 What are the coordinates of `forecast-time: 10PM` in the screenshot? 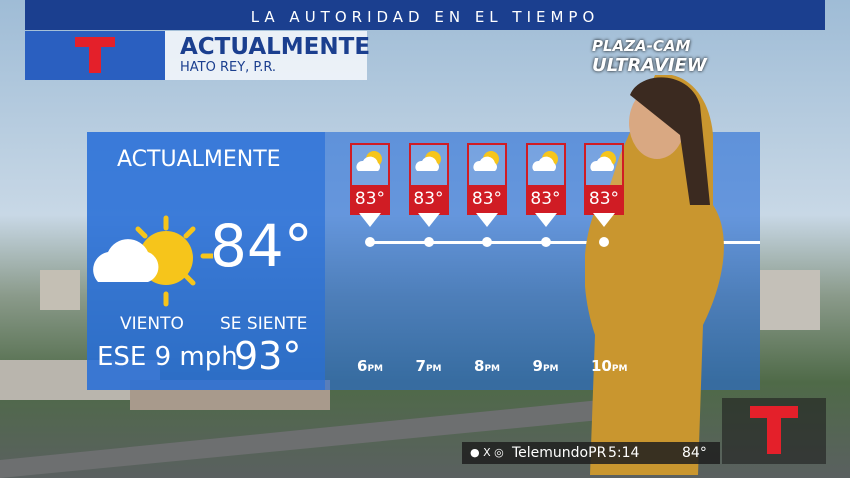 It's located at (609, 366).